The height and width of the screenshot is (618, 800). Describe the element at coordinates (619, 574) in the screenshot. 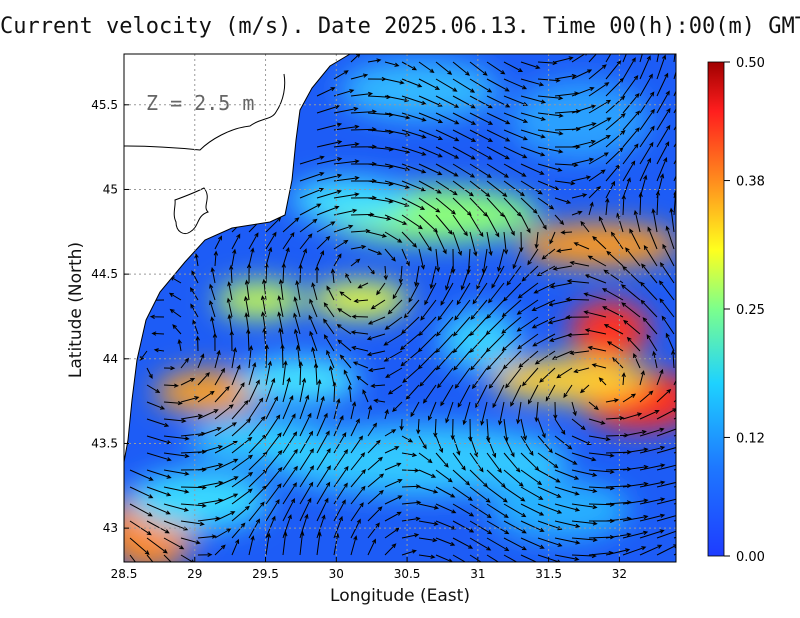

I see `x-tick-label: 32` at that location.